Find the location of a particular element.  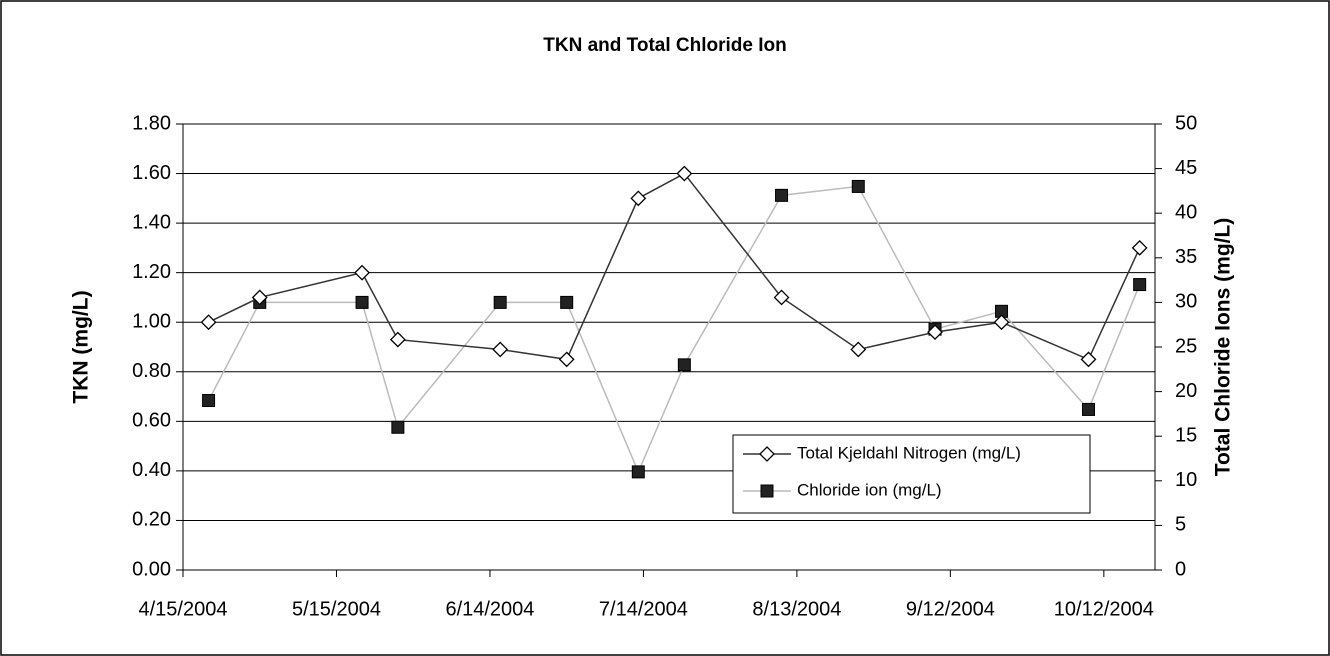

y2-tick-label: 5 is located at coordinates (1180, 525).